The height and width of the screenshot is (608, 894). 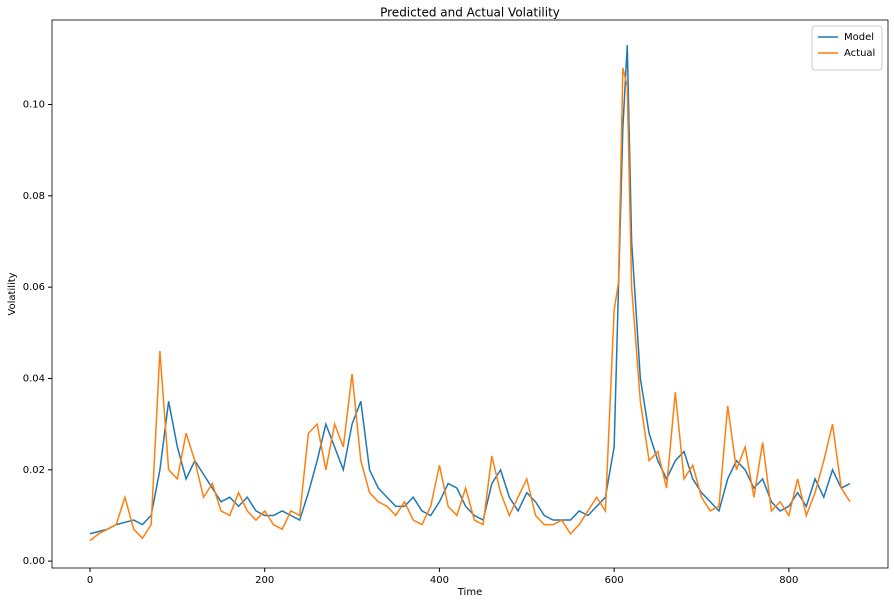 What do you see at coordinates (34, 104) in the screenshot?
I see `y-tick-label: 0.10` at bounding box center [34, 104].